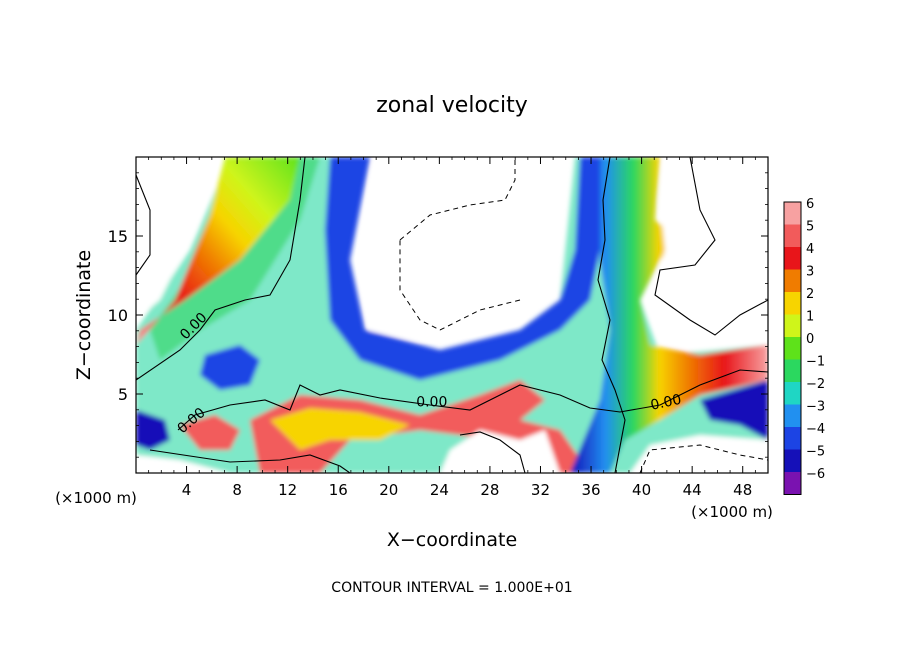  Describe the element at coordinates (489, 490) in the screenshot. I see `x-tick-label: 28` at that location.